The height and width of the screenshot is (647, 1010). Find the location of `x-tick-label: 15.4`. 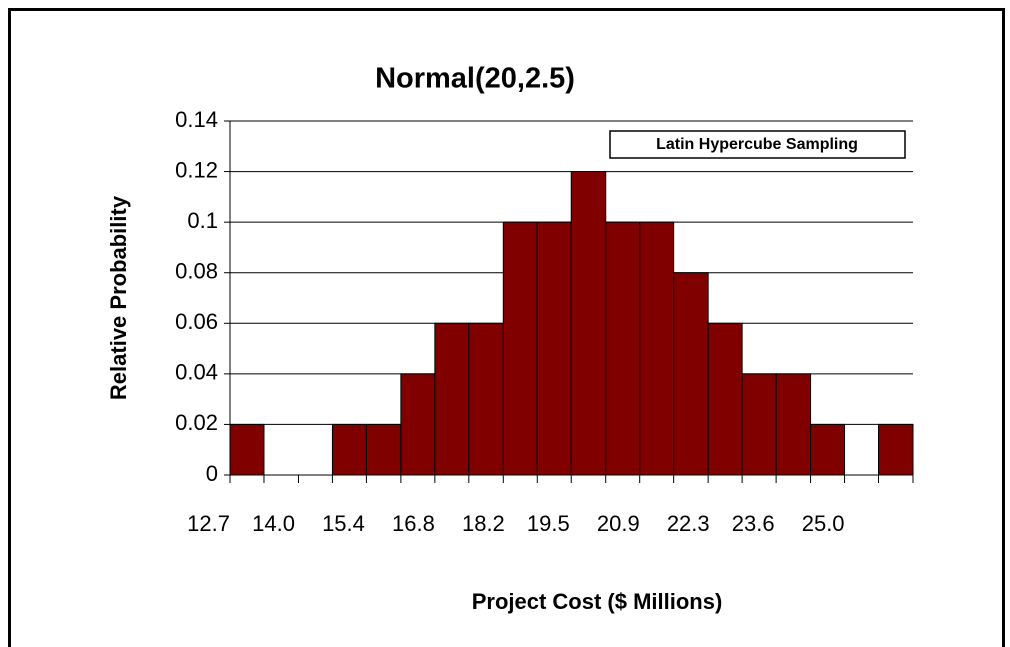

x-tick-label: 15.4 is located at coordinates (343, 523).